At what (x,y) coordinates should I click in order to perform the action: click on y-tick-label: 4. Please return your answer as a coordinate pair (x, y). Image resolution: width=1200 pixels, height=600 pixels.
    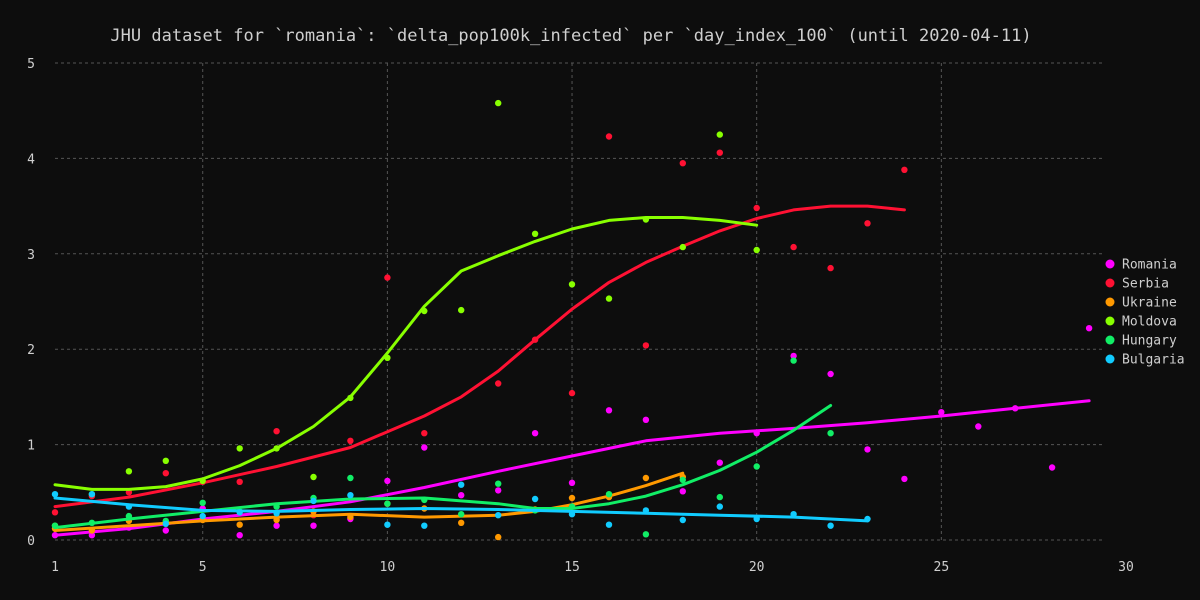
    Looking at the image, I should click on (31, 159).